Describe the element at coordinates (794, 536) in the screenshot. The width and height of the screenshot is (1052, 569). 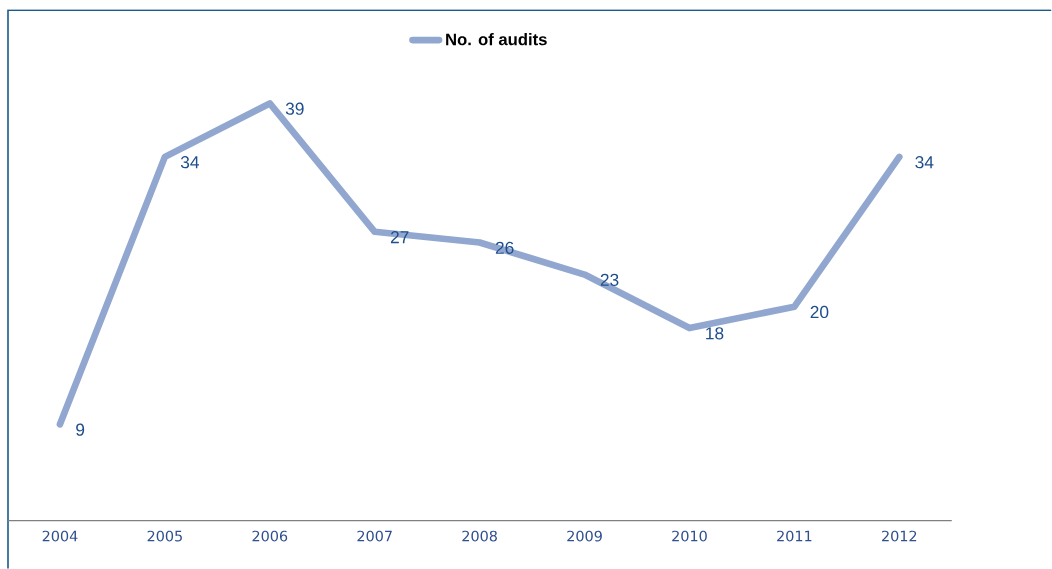
I see `x-tick-label: 2011` at that location.